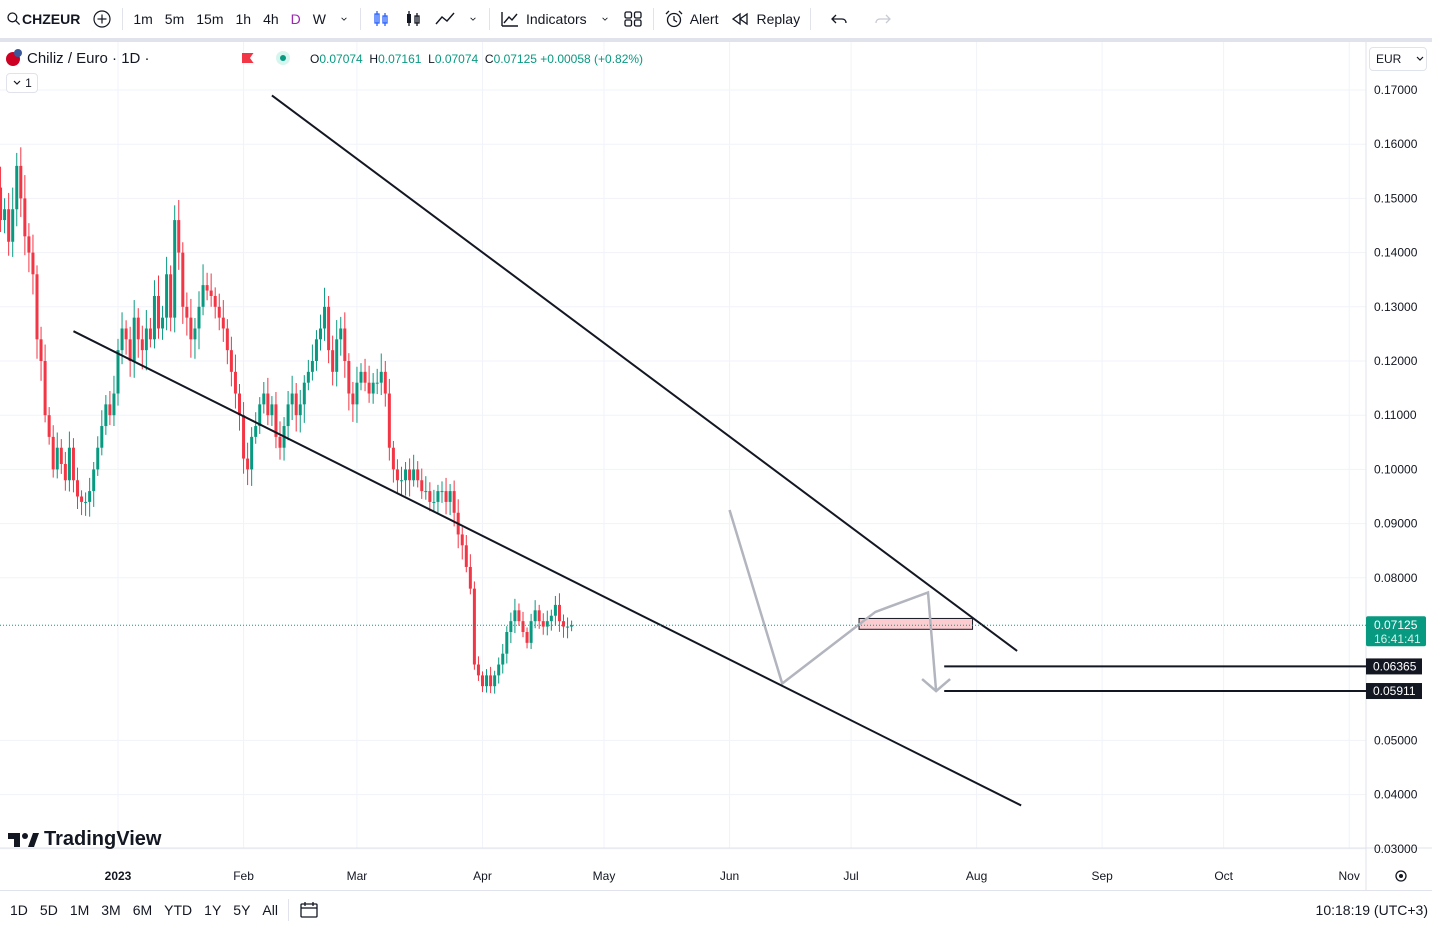 This screenshot has width=1432, height=929. I want to click on bars-button, so click(413, 19).